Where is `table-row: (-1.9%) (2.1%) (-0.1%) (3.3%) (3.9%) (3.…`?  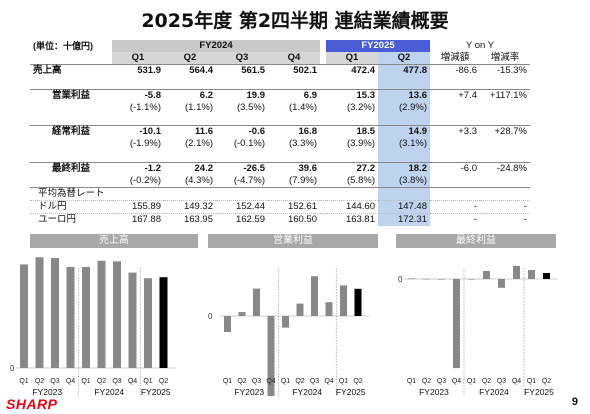 table-row: (-1.9%) (2.1%) (-0.1%) (3.3%) (3.9%) (3.… is located at coordinates (280, 144).